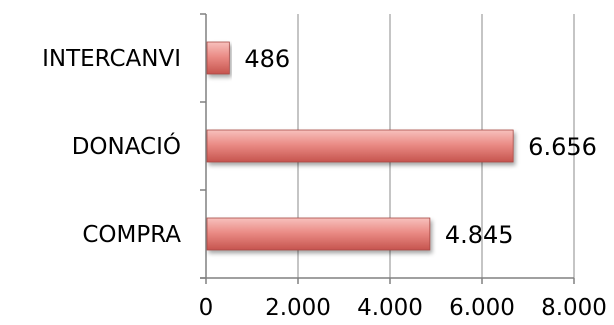  What do you see at coordinates (482, 308) in the screenshot?
I see `x-tick-label: 6.000` at bounding box center [482, 308].